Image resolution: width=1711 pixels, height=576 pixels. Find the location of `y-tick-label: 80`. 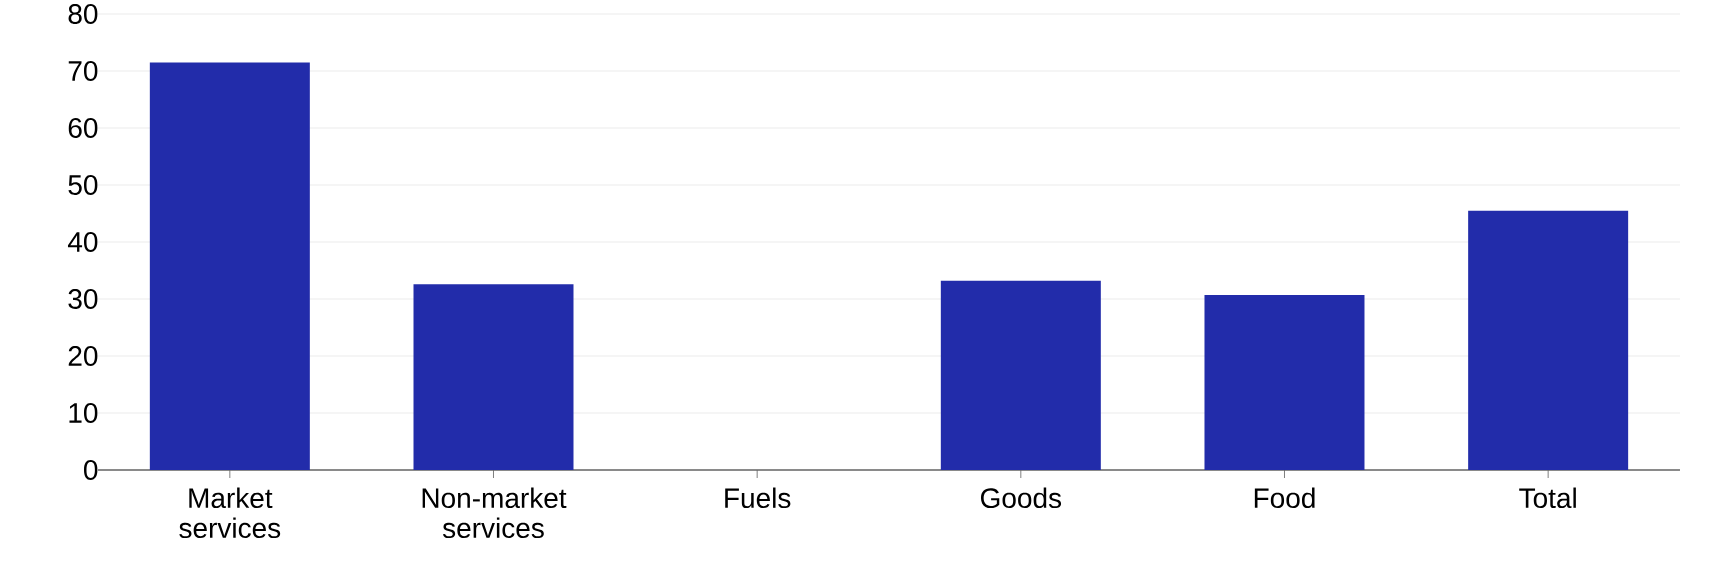

y-tick-label: 80 is located at coordinates (83, 14).